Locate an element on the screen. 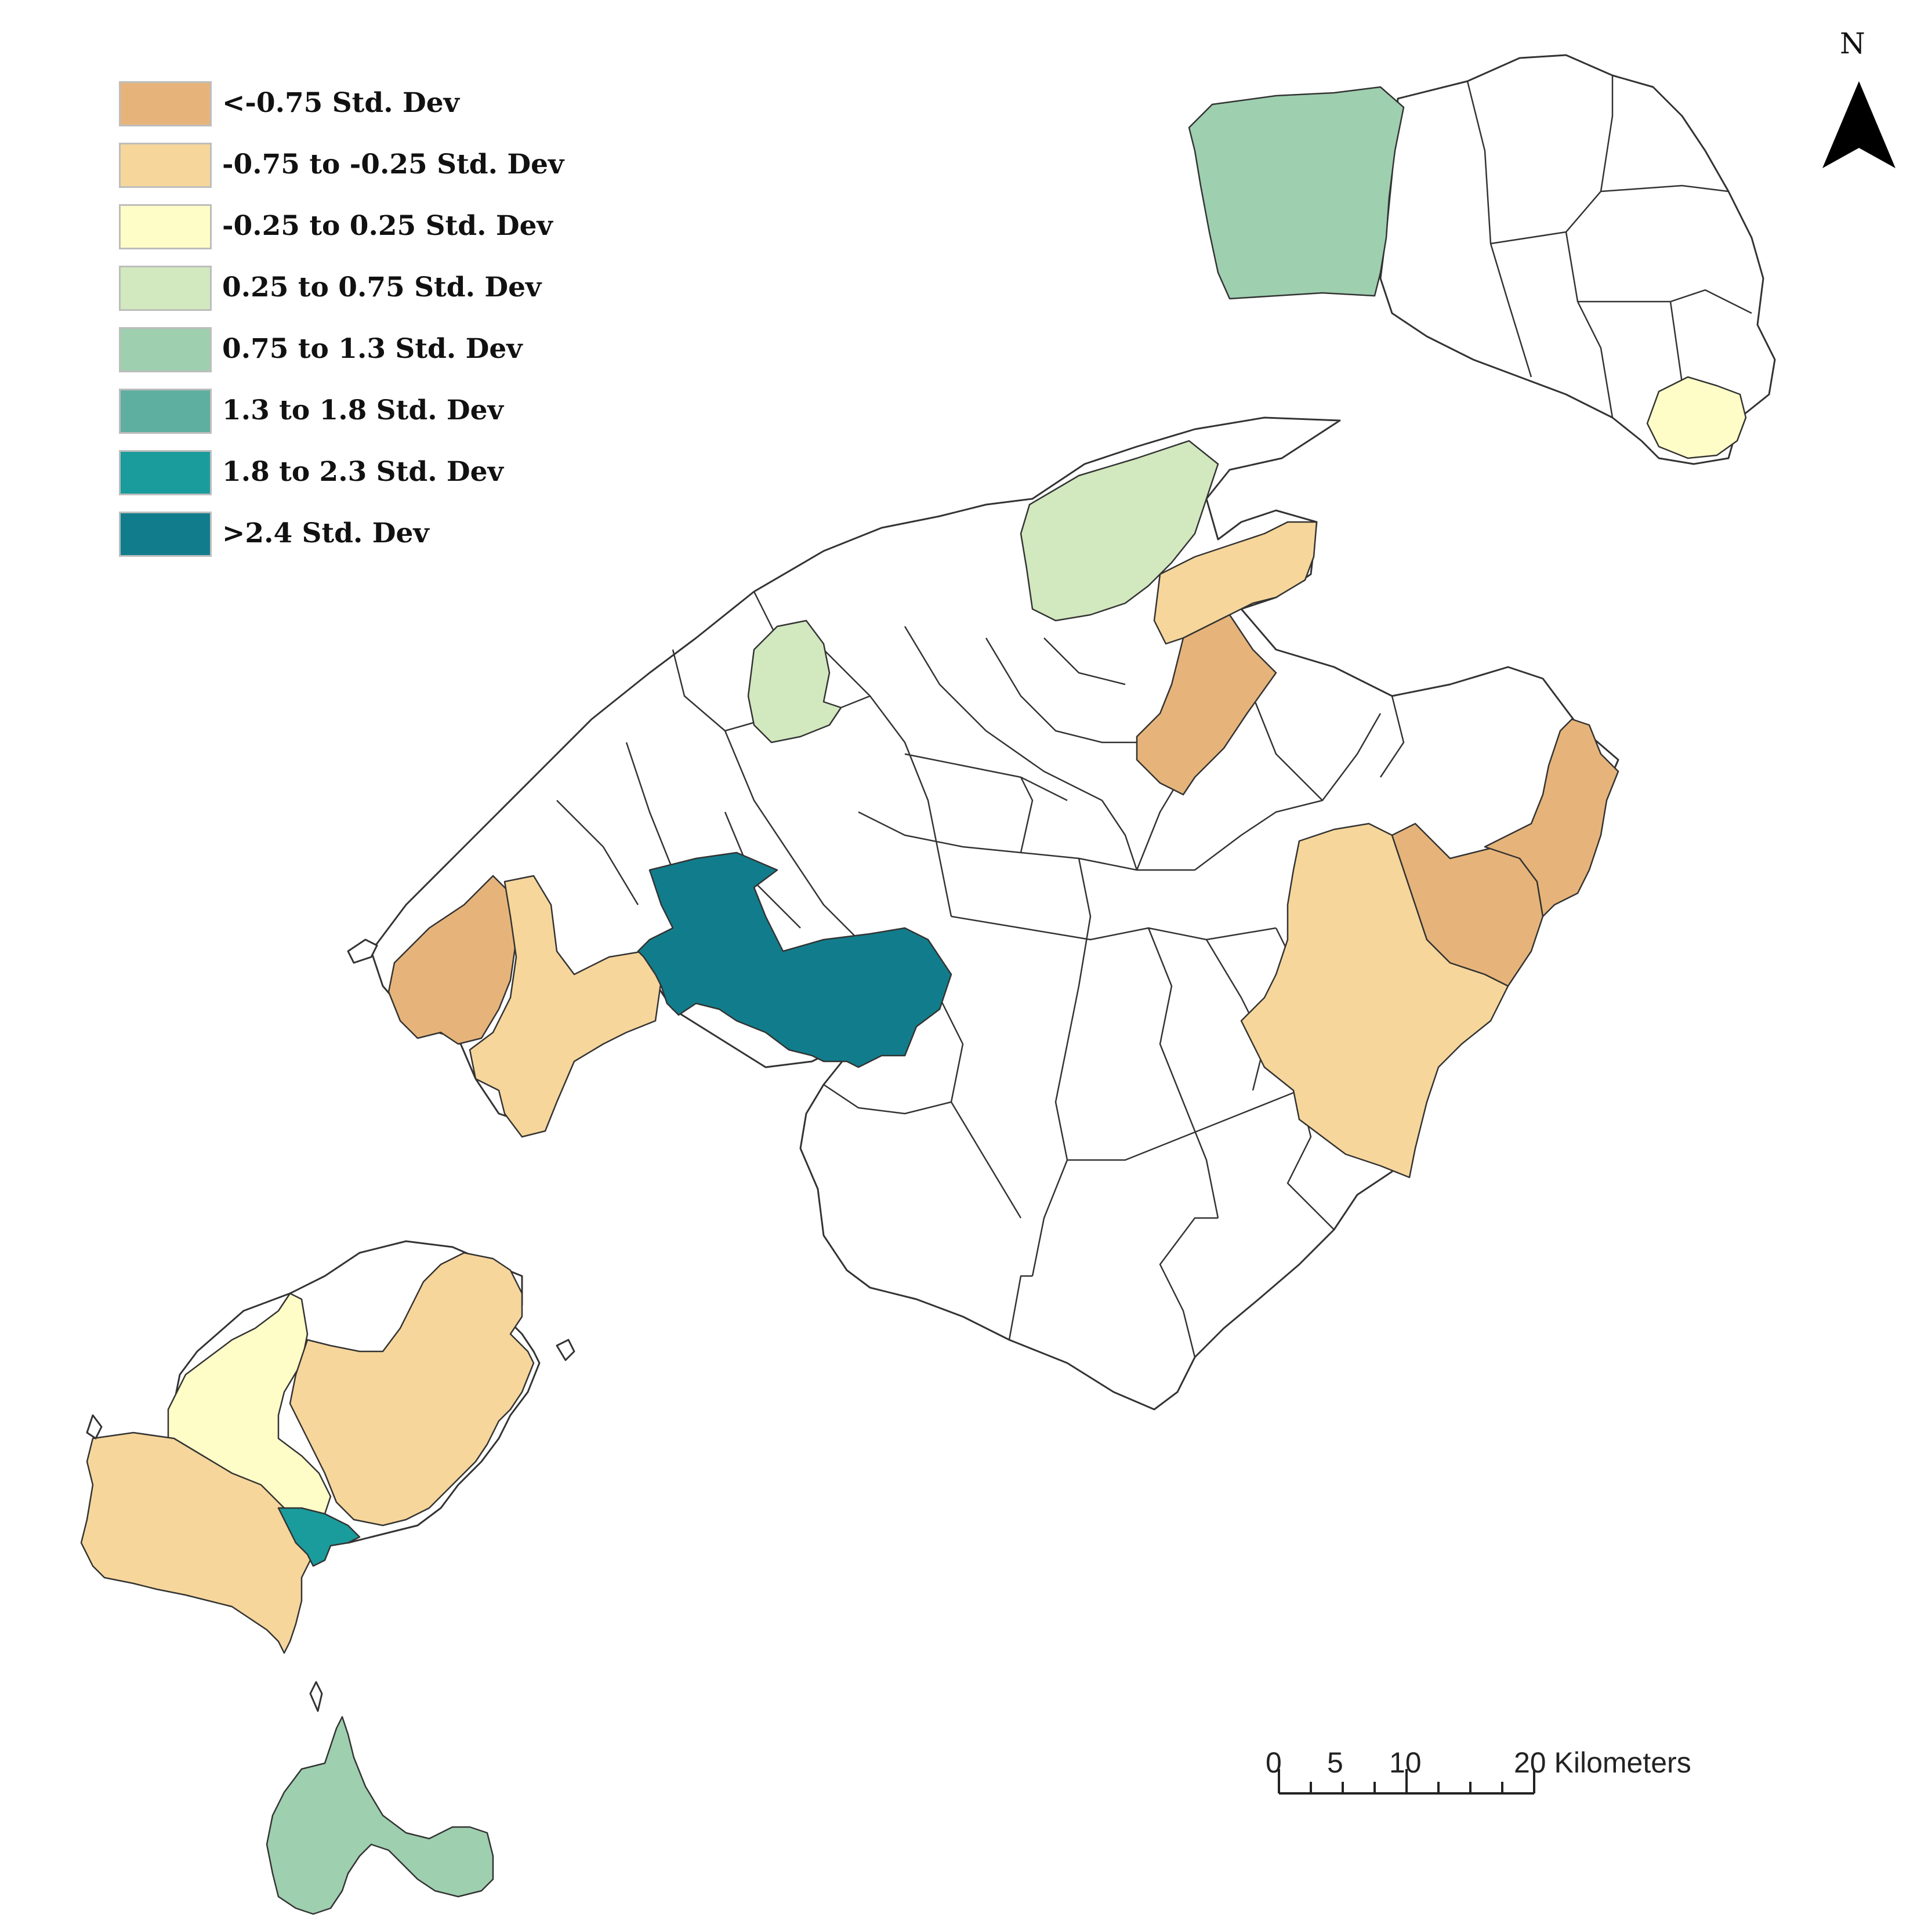 This screenshot has width=1910, height=1932. islet-dragonera is located at coordinates (362, 951).